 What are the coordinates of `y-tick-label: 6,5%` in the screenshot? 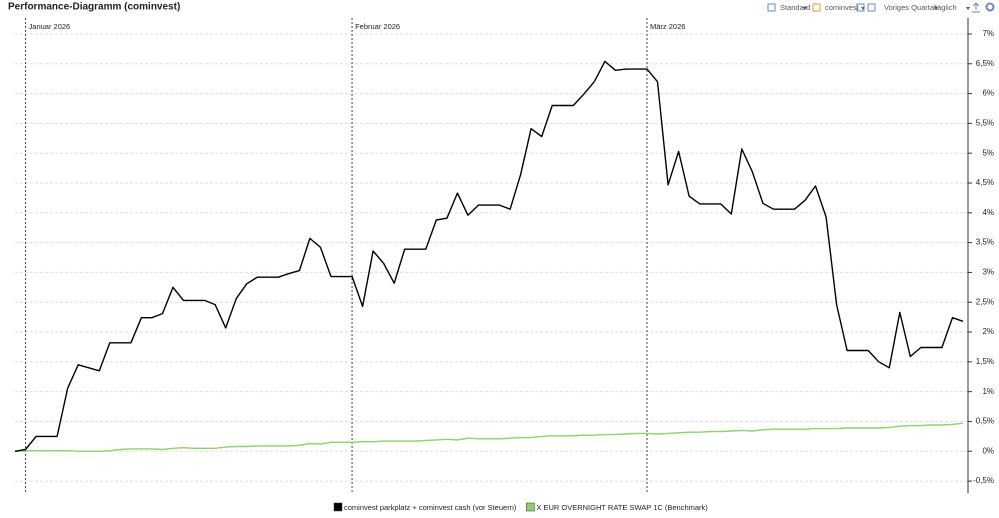 It's located at (985, 63).